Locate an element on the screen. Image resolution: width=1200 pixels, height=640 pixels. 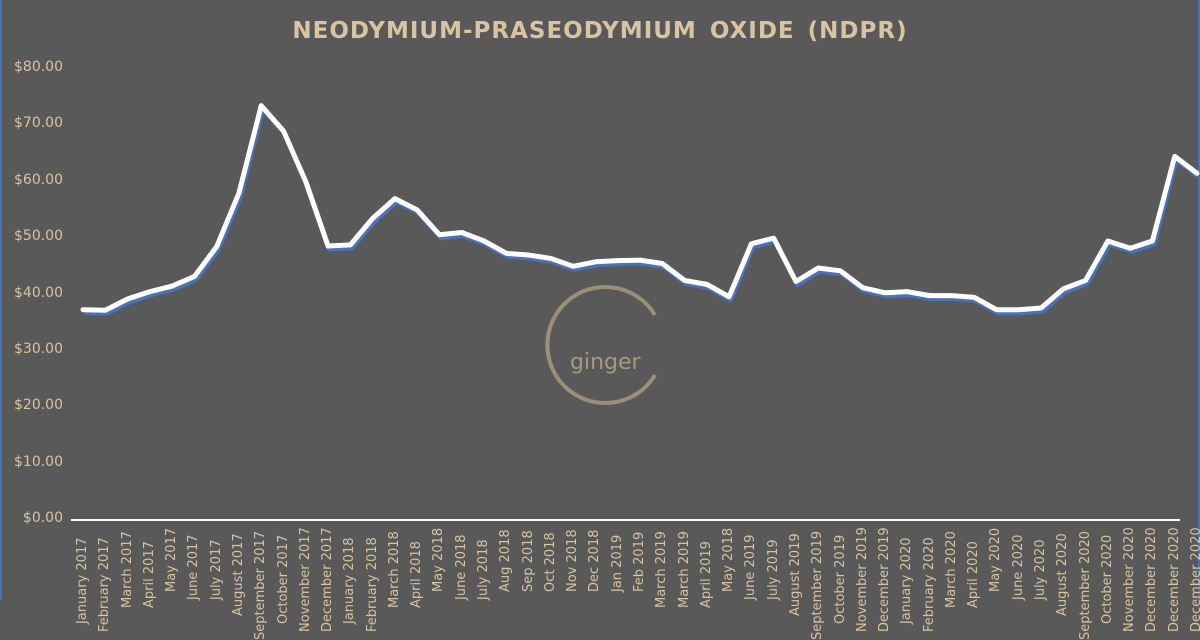
x-tick-label: April 2019 is located at coordinates (706, 574).